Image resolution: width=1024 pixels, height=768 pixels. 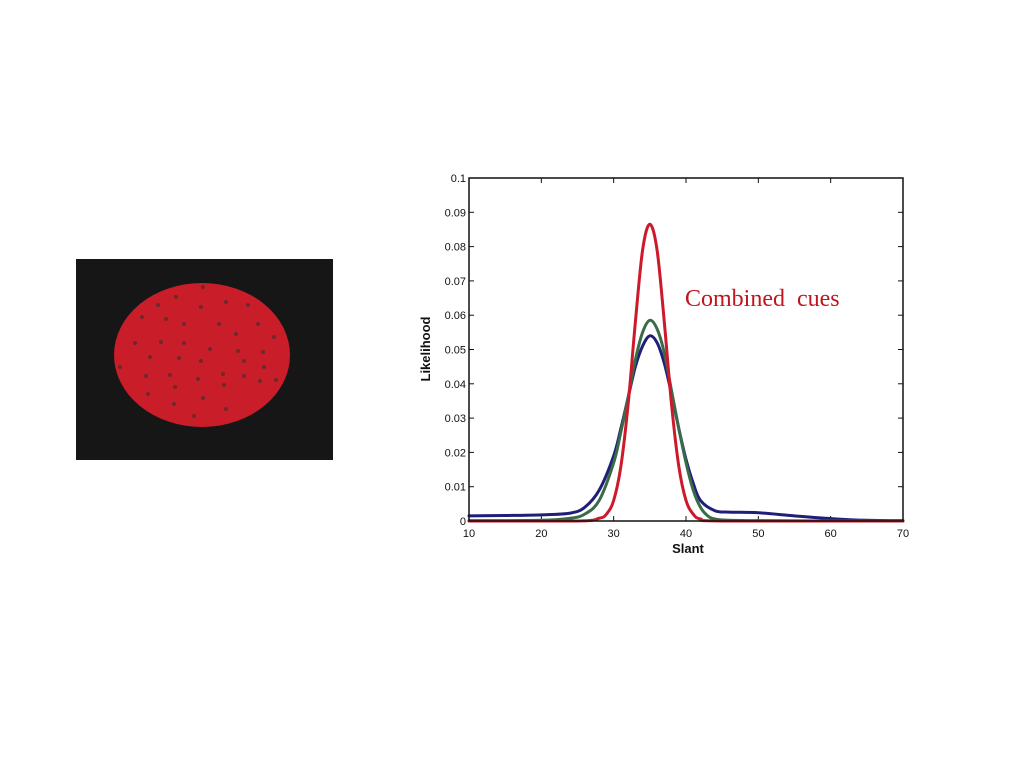 I want to click on y-tick-label: 0.01, so click(x=455, y=488).